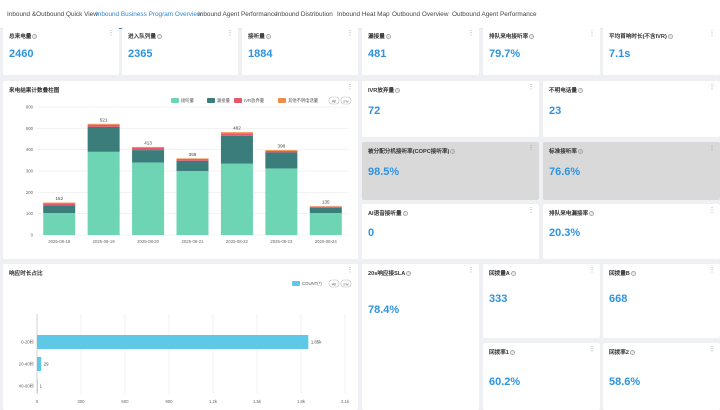 The height and width of the screenshot is (410, 720). Describe the element at coordinates (149, 14) in the screenshot. I see `tab-inbound-business-program-overview: Inbound Business Program Overview` at that location.